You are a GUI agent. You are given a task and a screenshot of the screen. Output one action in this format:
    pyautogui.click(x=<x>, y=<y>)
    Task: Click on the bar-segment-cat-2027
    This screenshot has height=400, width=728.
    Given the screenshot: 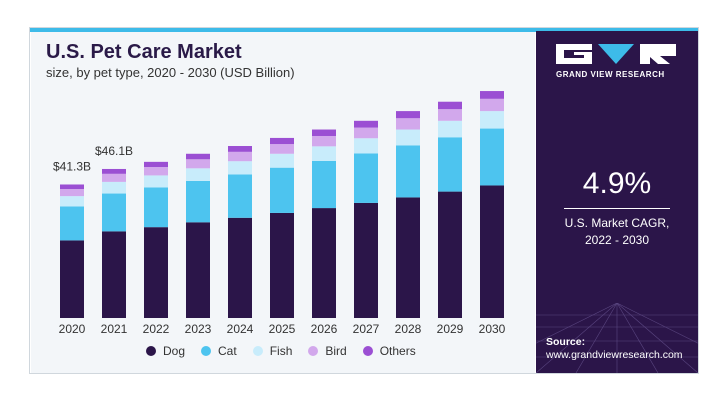 What is the action you would take?
    pyautogui.click(x=366, y=178)
    